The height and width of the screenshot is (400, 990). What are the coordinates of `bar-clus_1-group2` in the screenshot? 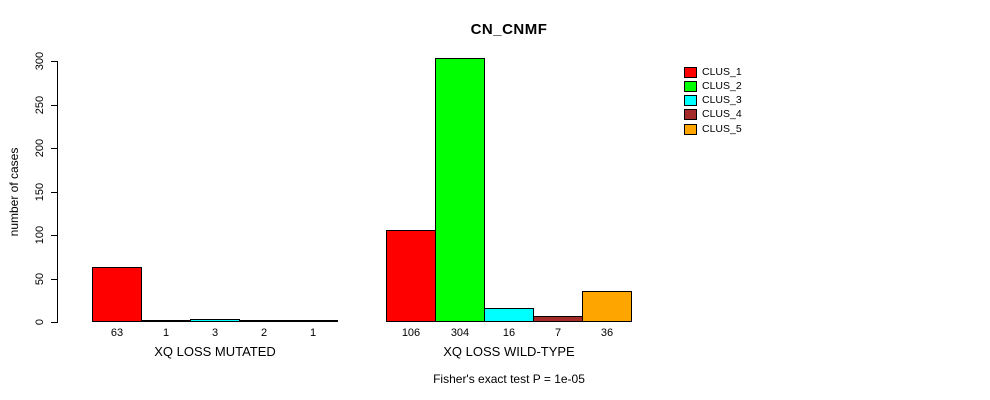 It's located at (411, 276).